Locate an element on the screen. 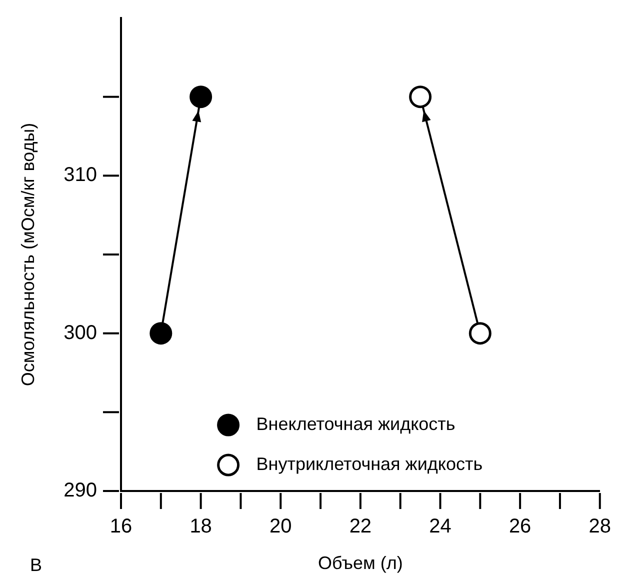 Image resolution: width=617 pixels, height=583 pixels. y-tick-label: 300 is located at coordinates (80, 333).